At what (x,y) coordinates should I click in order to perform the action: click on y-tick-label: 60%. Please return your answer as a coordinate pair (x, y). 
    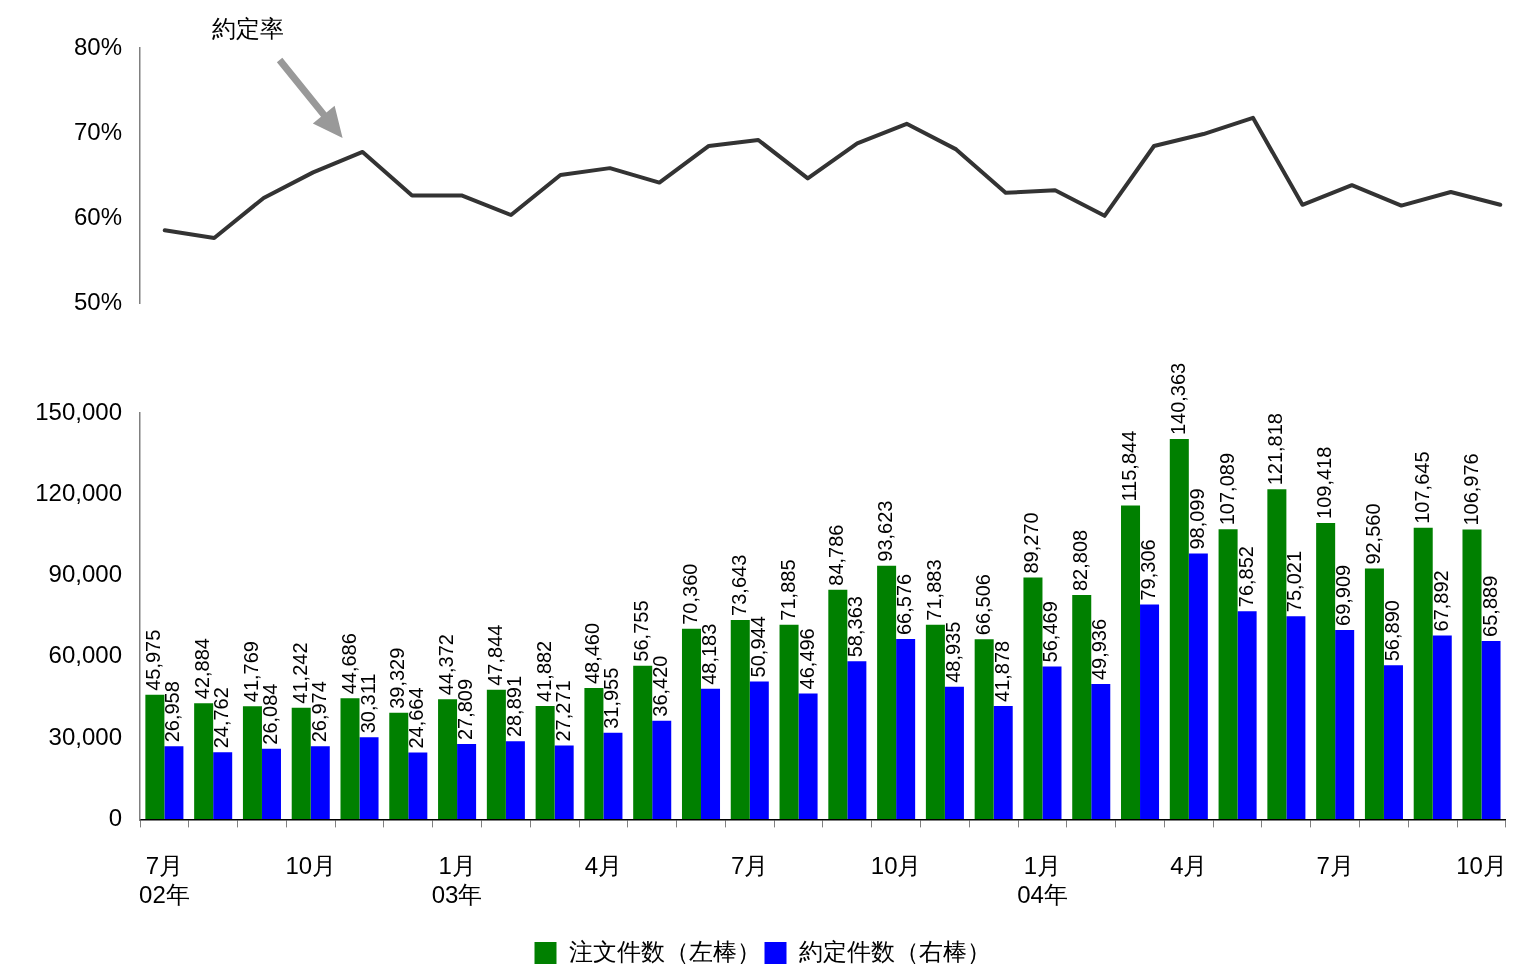
    Looking at the image, I should click on (97, 217).